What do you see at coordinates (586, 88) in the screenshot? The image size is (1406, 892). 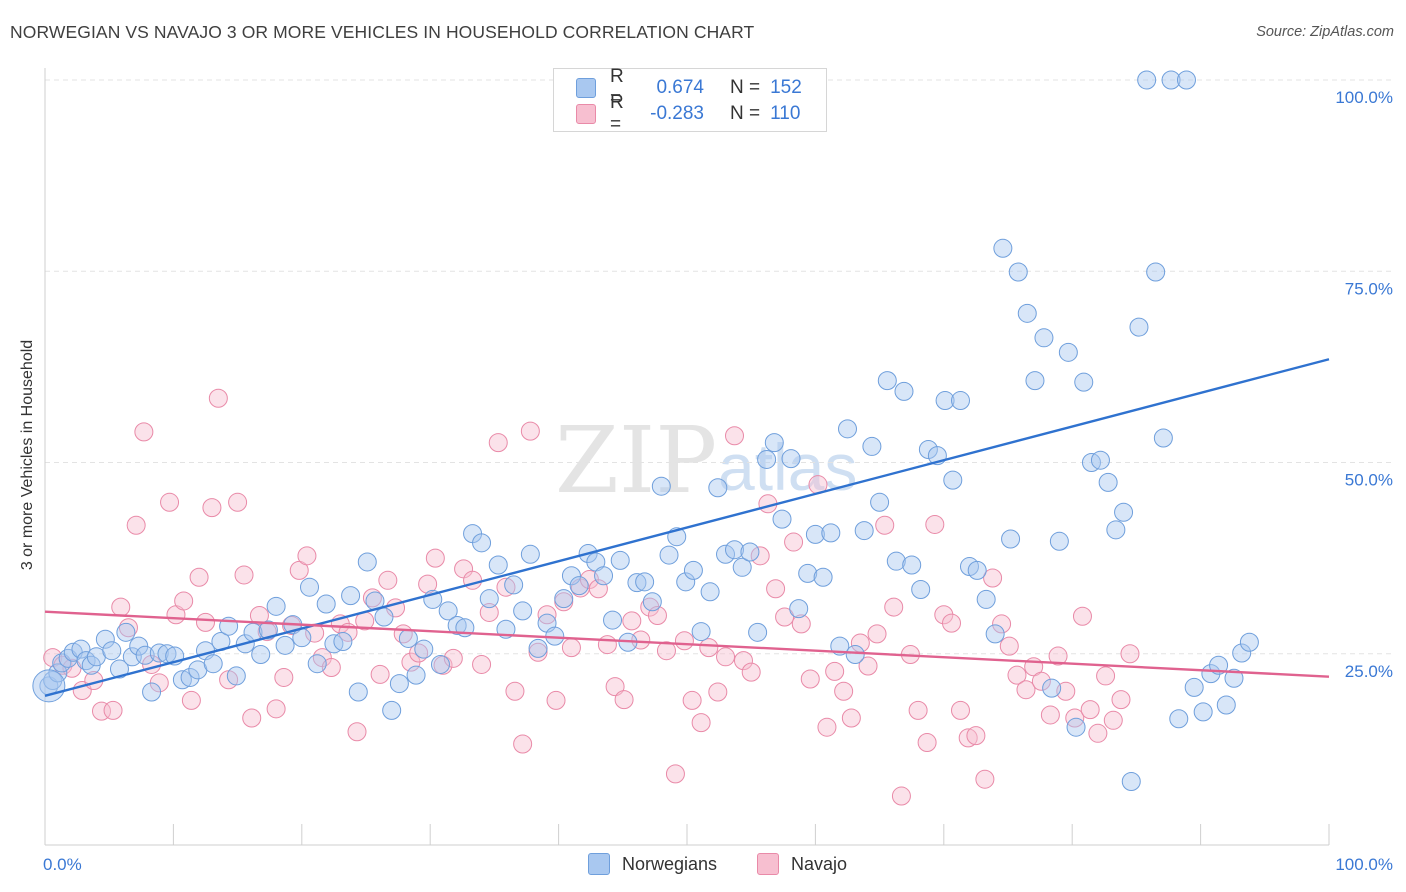 I see `norwegians-swatch` at bounding box center [586, 88].